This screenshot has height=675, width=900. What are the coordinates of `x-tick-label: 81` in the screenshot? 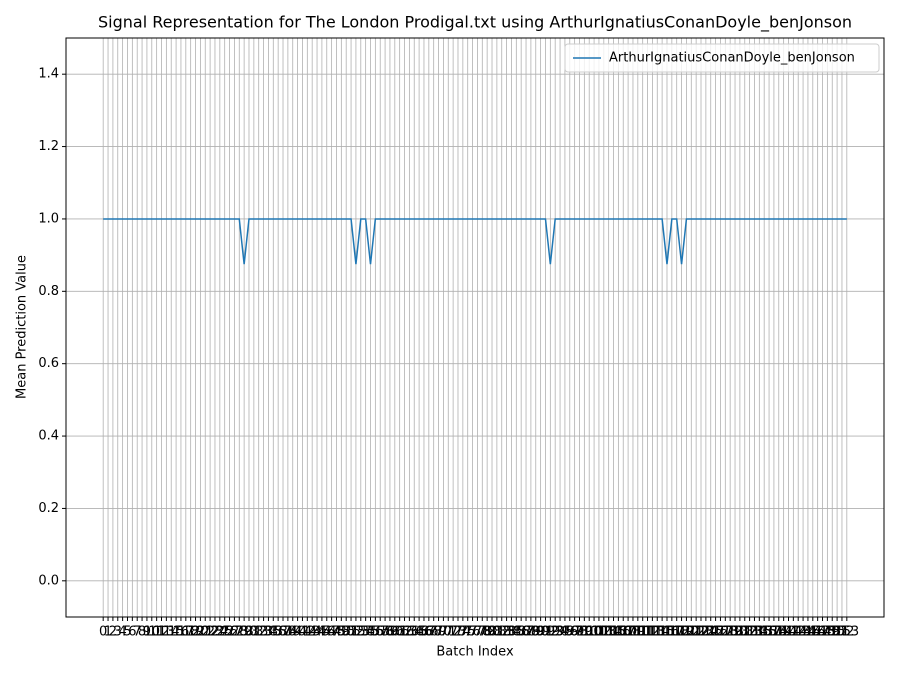 It's located at (497, 632).